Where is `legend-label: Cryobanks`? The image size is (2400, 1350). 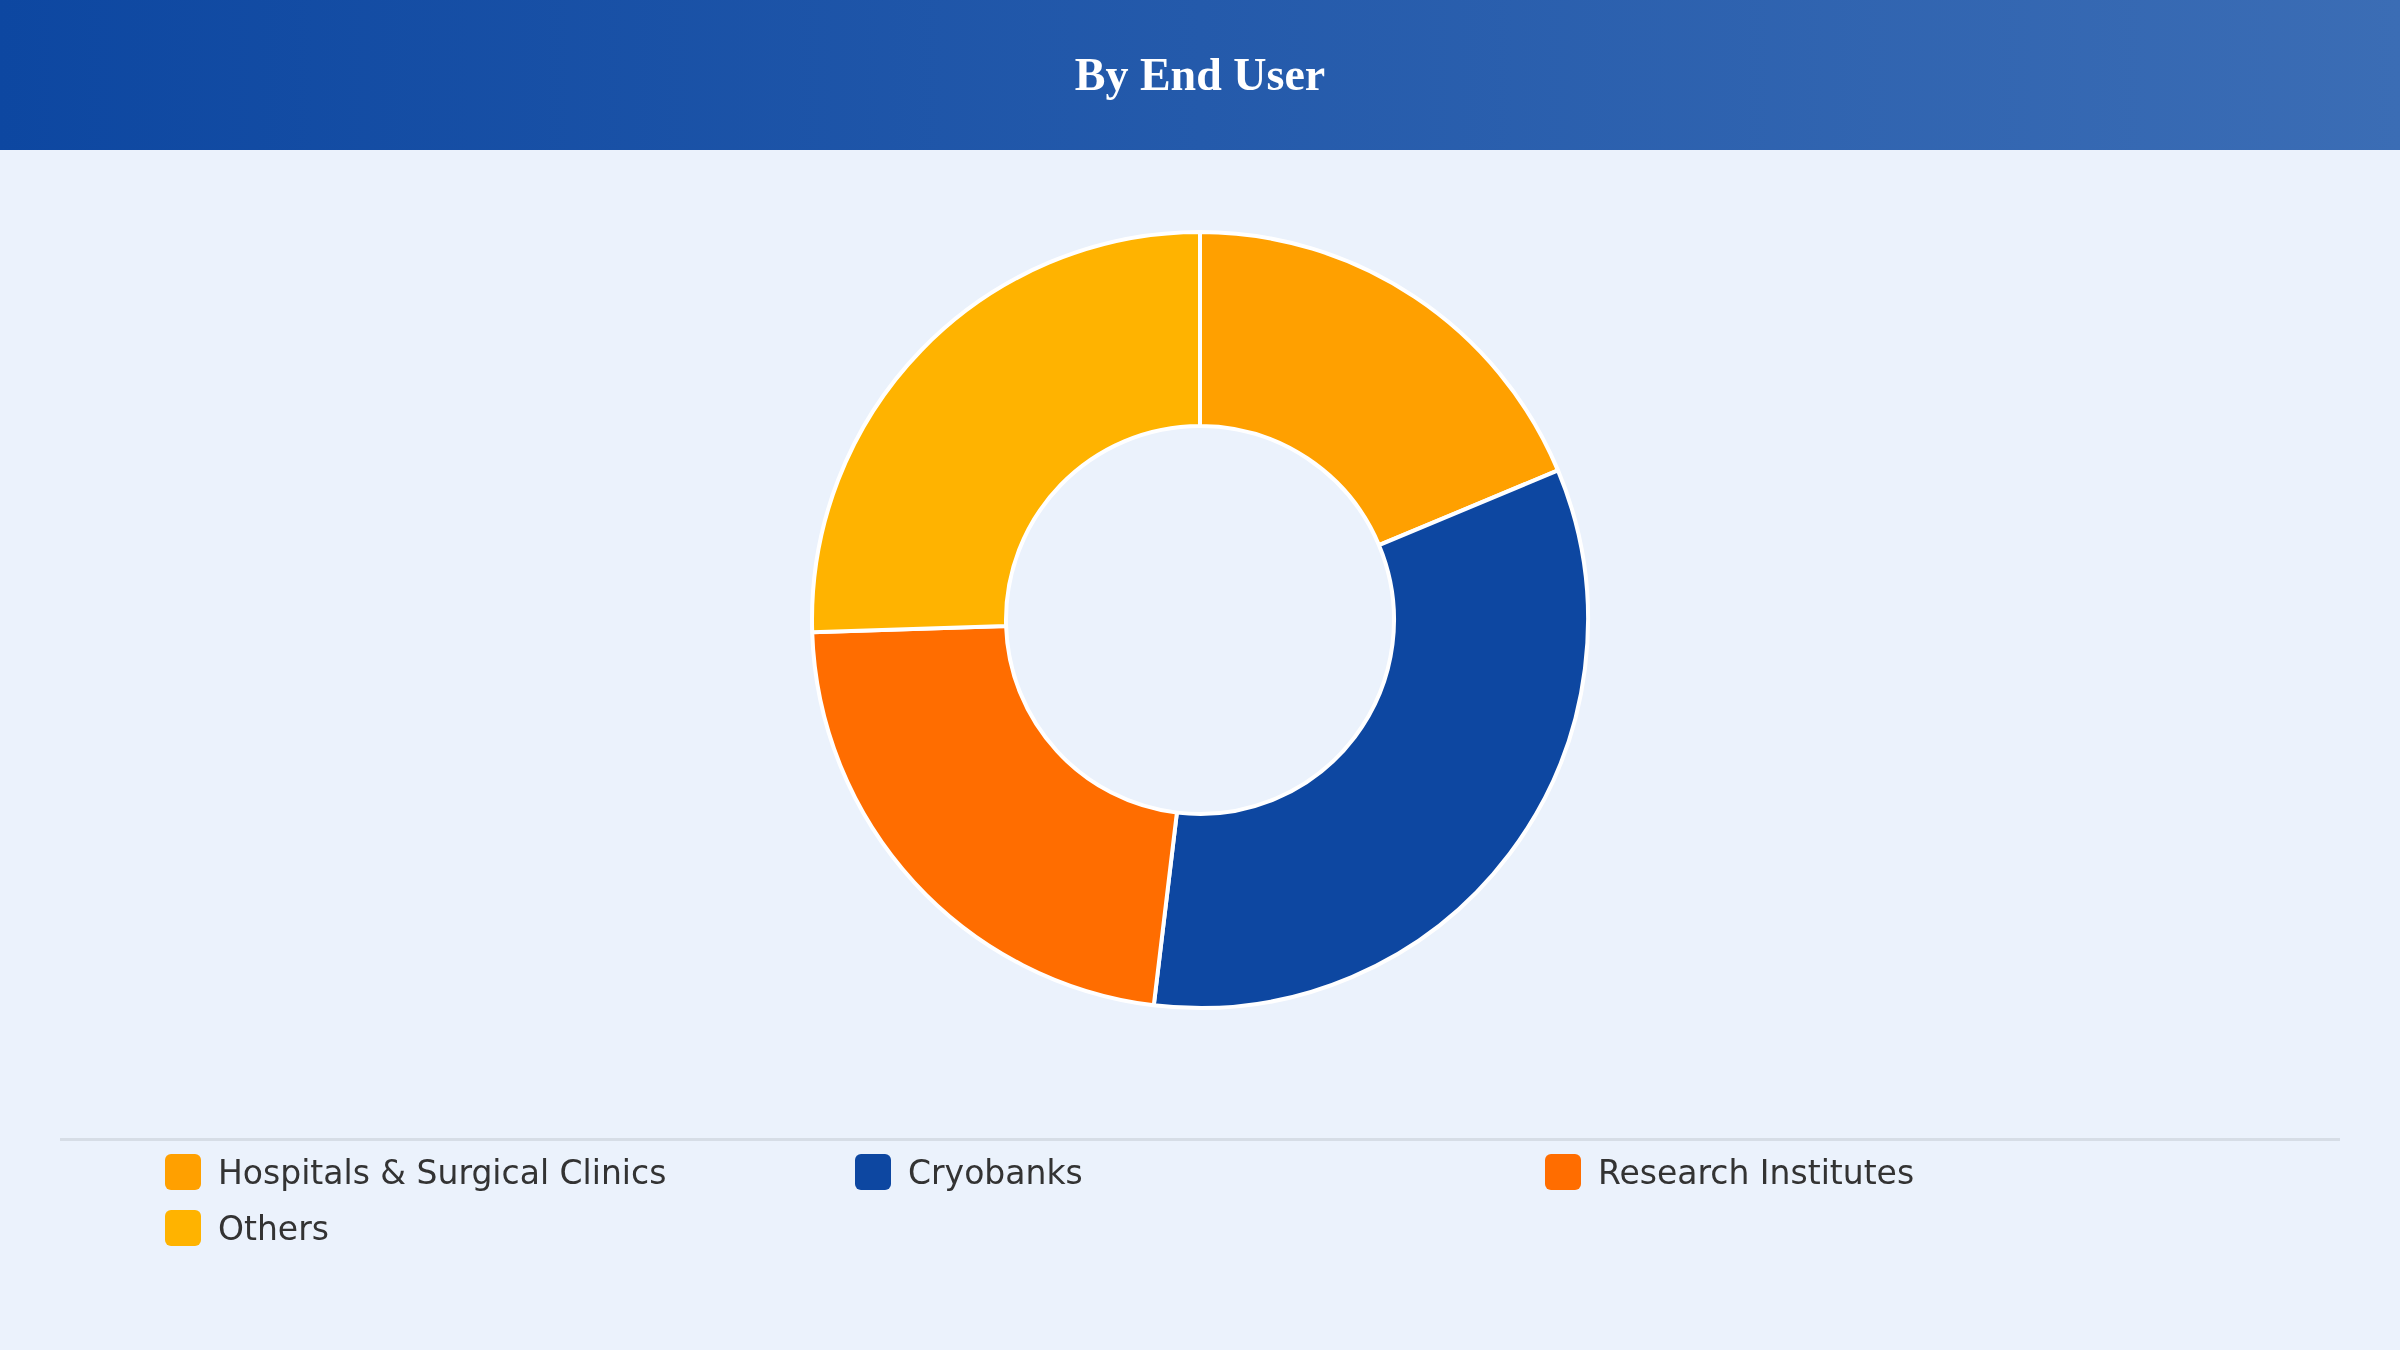 legend-label: Cryobanks is located at coordinates (995, 1172).